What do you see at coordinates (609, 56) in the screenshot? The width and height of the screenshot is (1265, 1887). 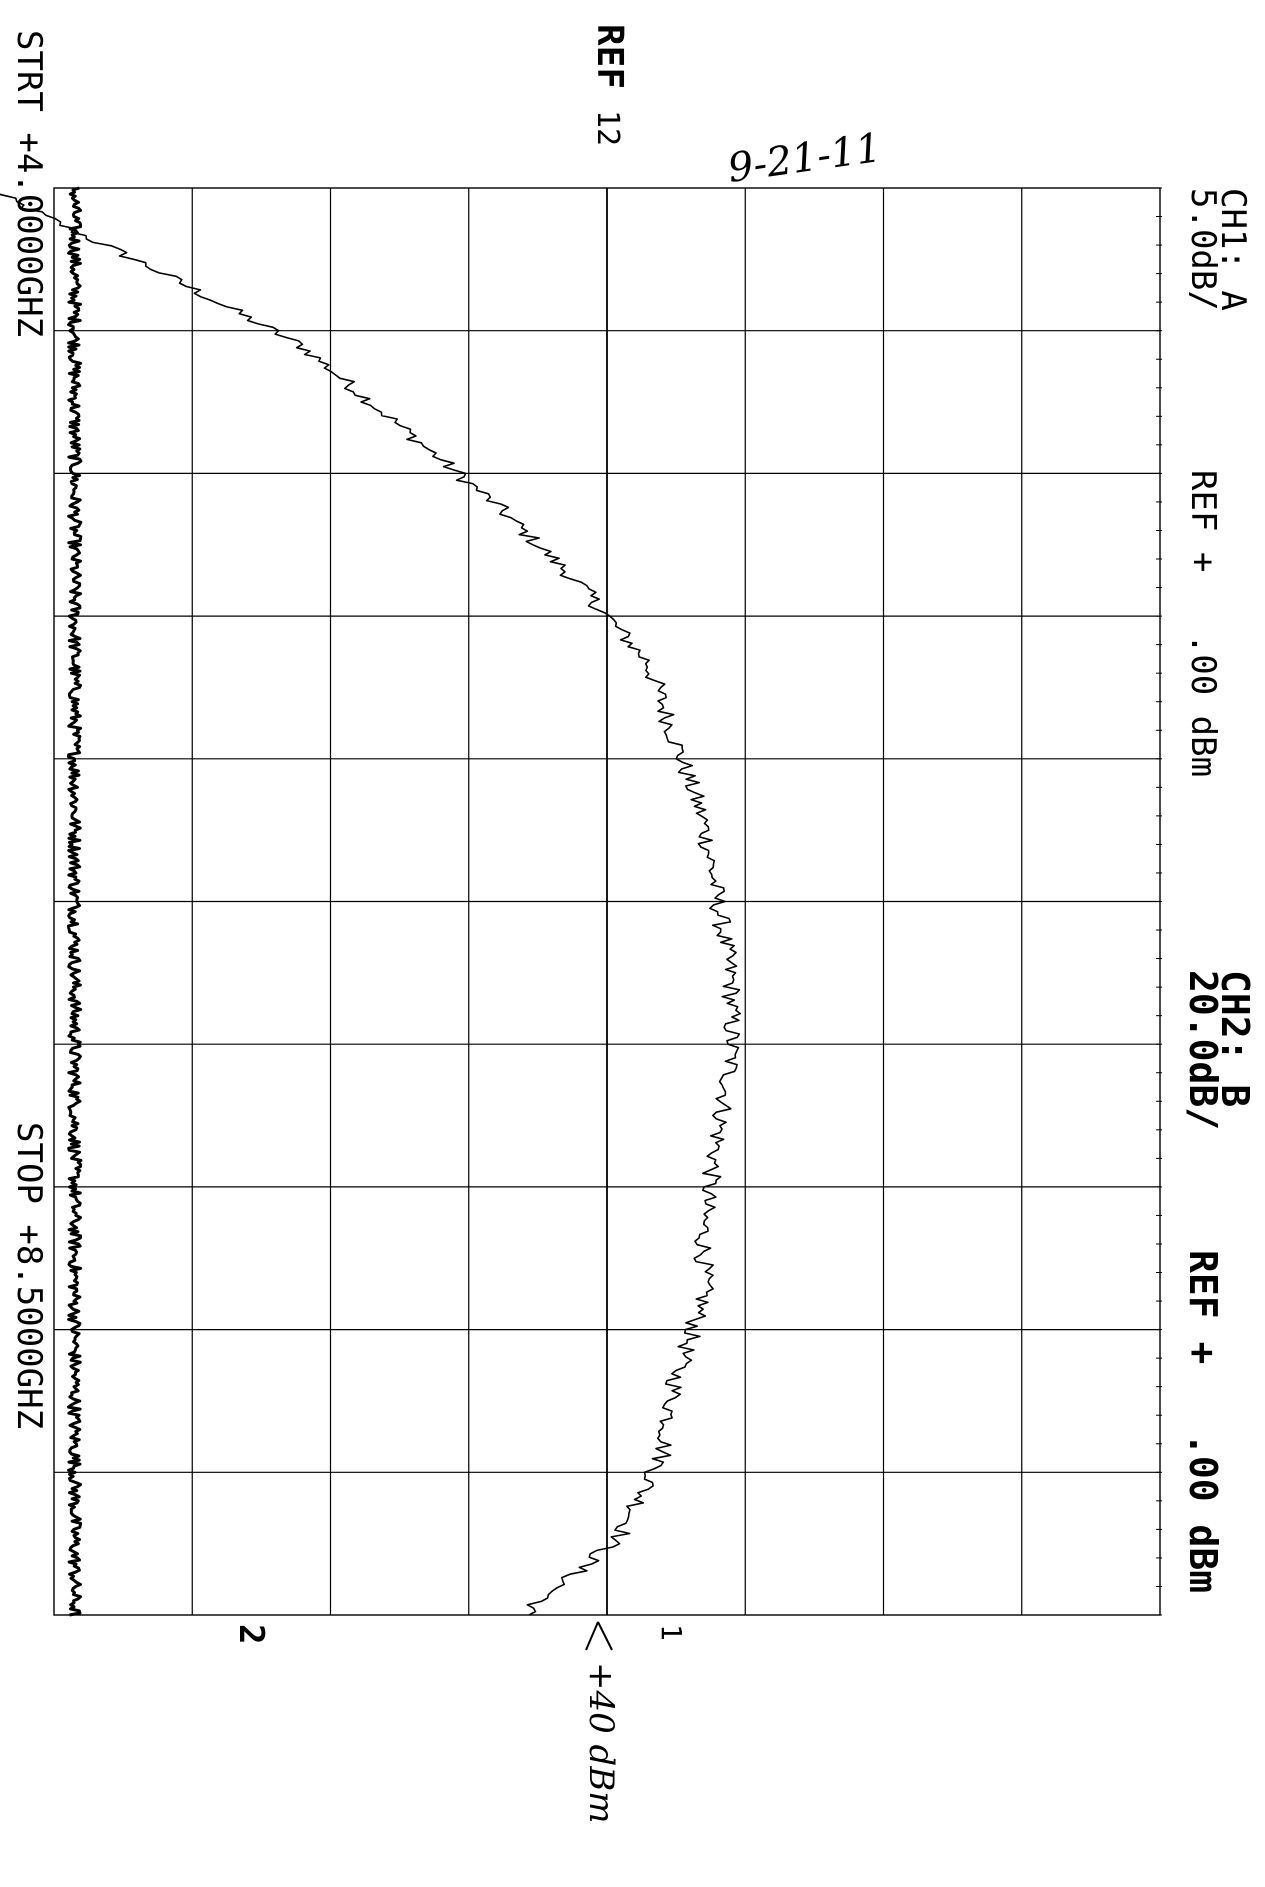 I see `ref-marker-label: REF` at bounding box center [609, 56].